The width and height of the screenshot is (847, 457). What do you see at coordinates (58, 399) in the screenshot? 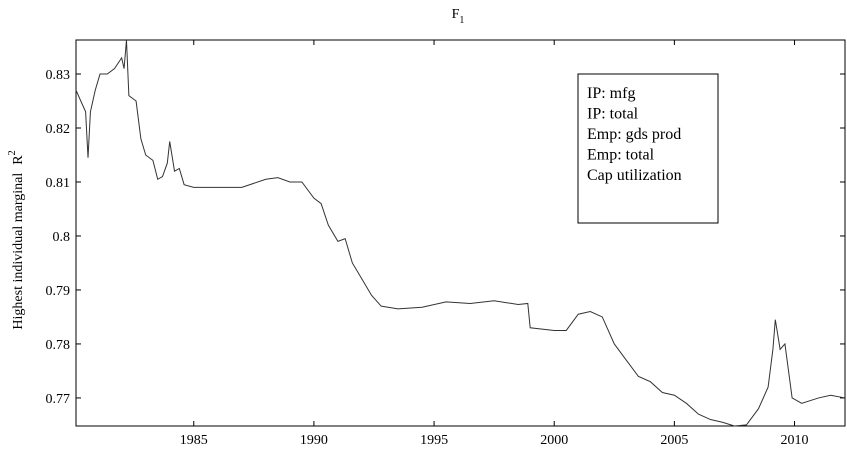
I see `y-tick-label: 0.77` at bounding box center [58, 399].